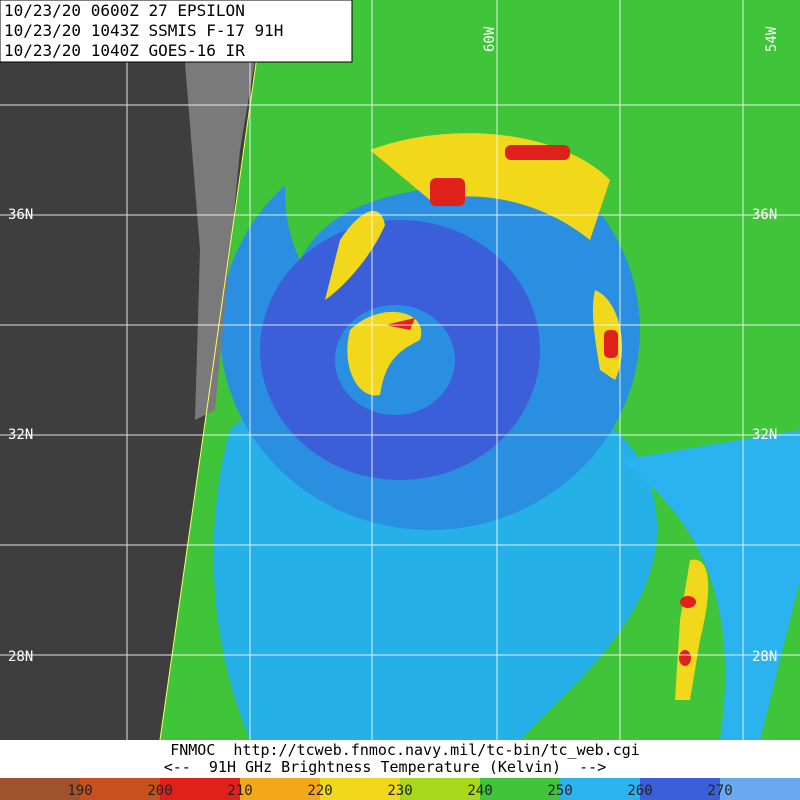 This screenshot has height=800, width=800. Describe the element at coordinates (559, 791) in the screenshot. I see `colorbar-tick-label: 250` at that location.